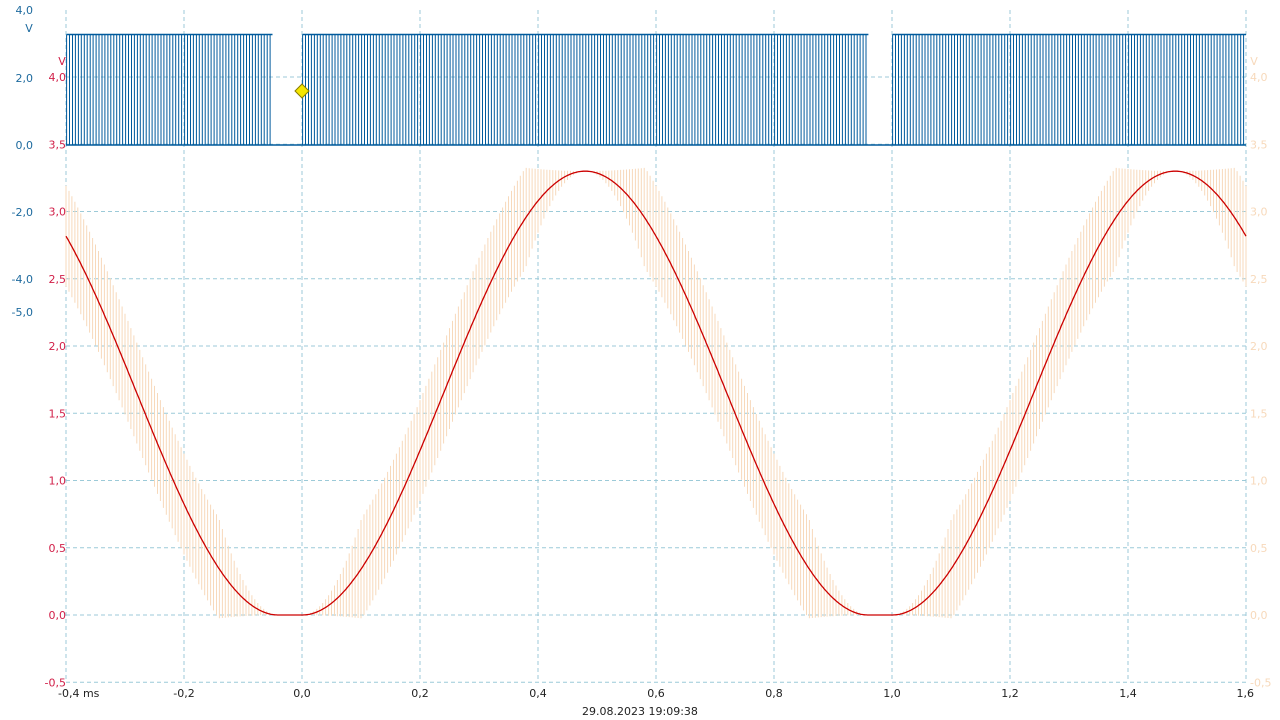 The height and width of the screenshot is (720, 1280). Describe the element at coordinates (1259, 548) in the screenshot. I see `analog-right-tick-label: 0,5` at that location.